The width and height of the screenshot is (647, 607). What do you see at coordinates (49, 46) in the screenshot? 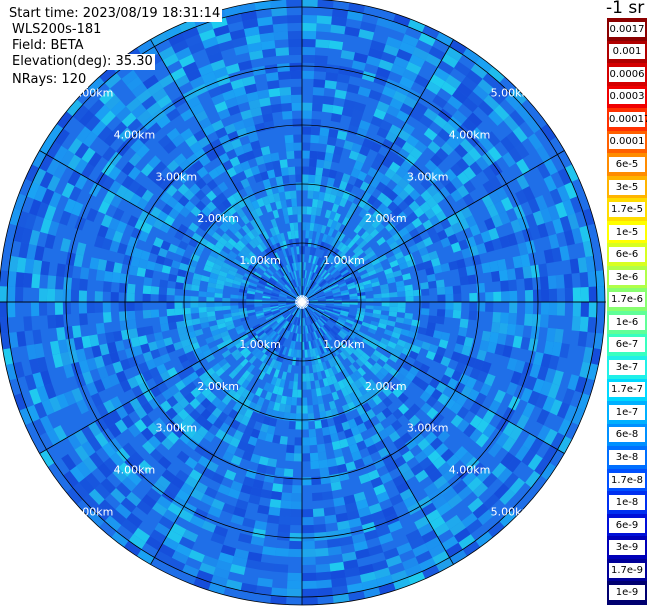
I see `field-label: Field: BETA` at bounding box center [49, 46].